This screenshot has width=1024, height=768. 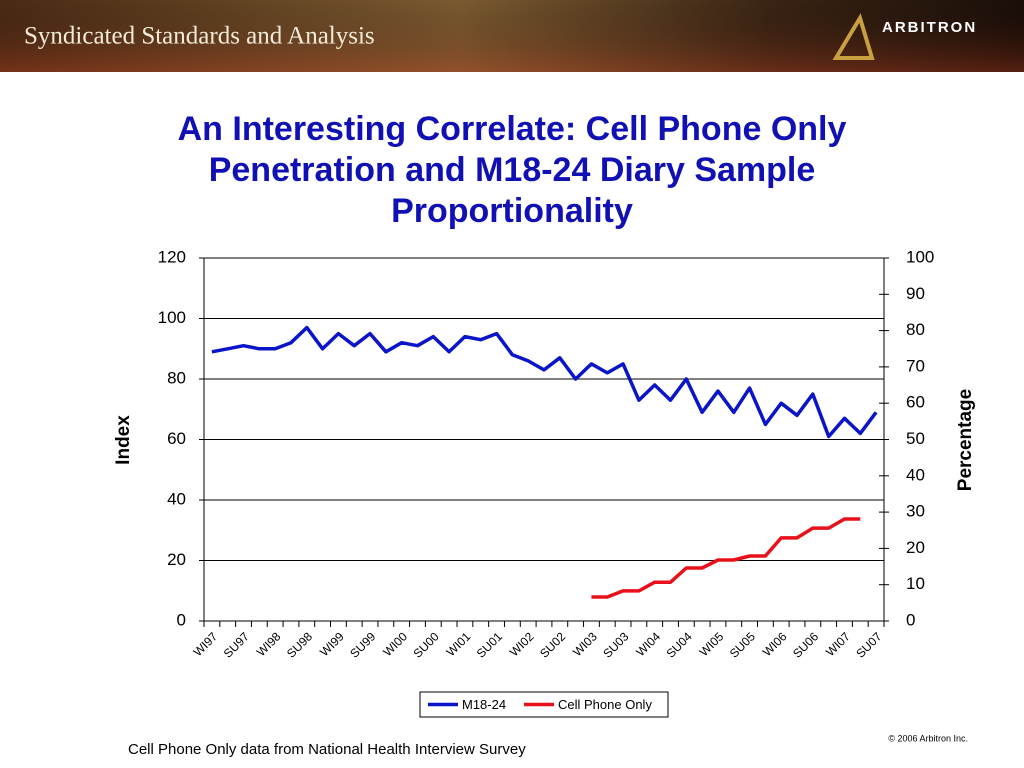 What do you see at coordinates (176, 438) in the screenshot?
I see `y-tick-label: 60` at bounding box center [176, 438].